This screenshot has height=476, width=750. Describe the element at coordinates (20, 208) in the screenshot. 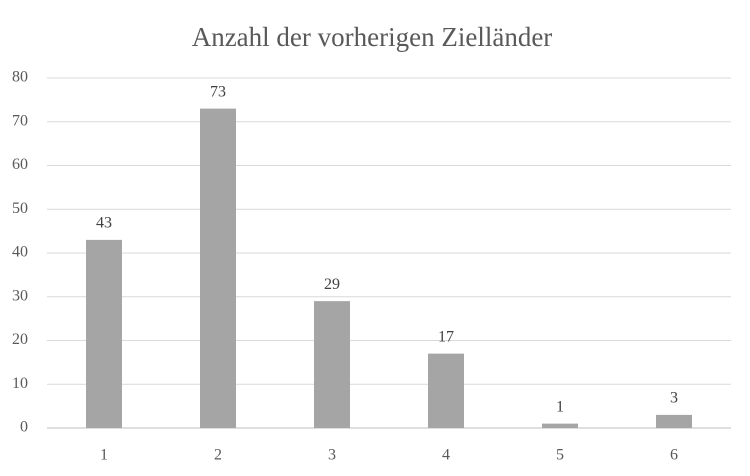

I see `y-tick-label: 50` at that location.